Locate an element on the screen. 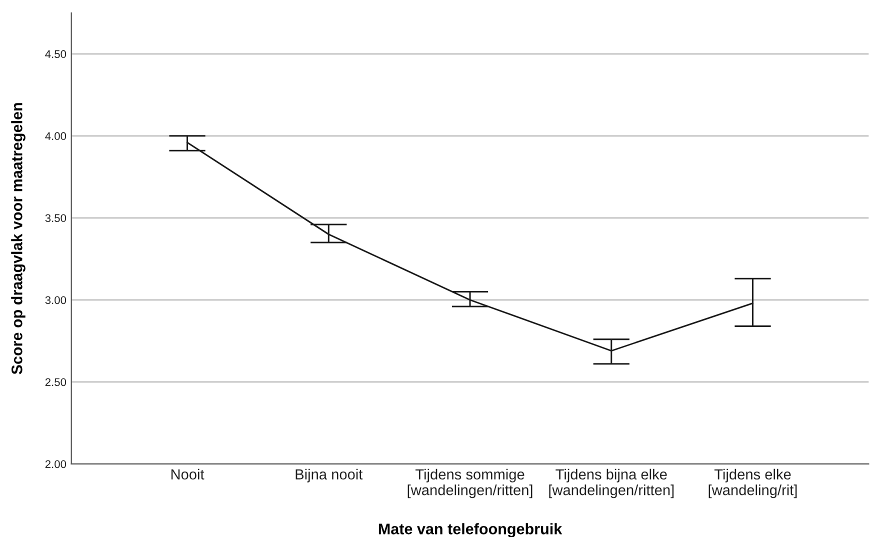 This screenshot has width=881, height=537. x-tick-label: Tijdens sommige [wandelingen/ritten] is located at coordinates (470, 483).